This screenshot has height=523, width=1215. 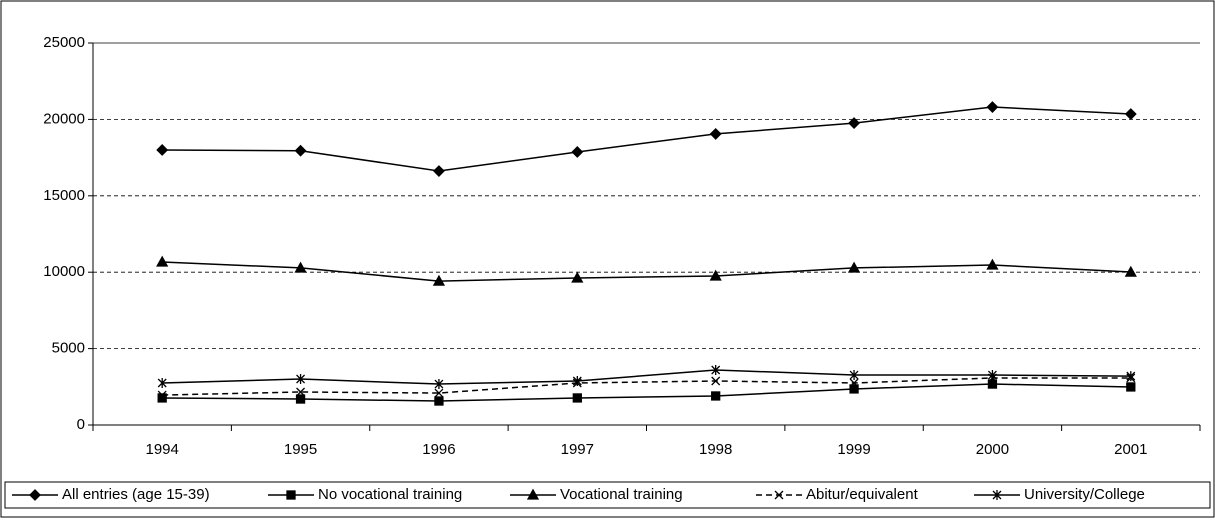 I want to click on legend-label: All entries (age 15-39), so click(x=136, y=494).